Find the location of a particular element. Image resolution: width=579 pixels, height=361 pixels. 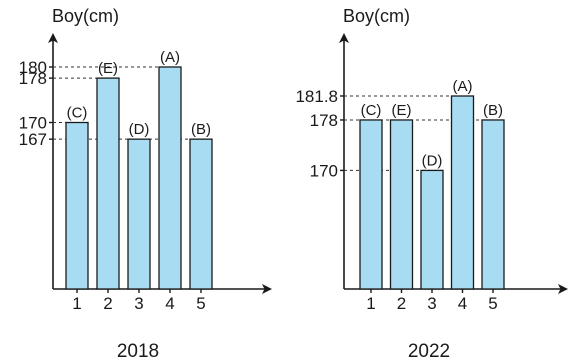

y-tick-label: 180 is located at coordinates (33, 67).